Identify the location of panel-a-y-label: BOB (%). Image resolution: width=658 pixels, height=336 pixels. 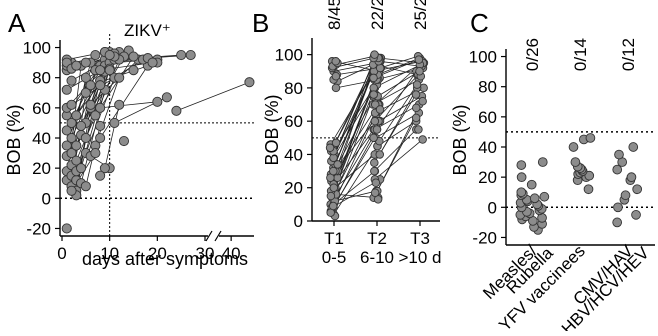
(14, 139).